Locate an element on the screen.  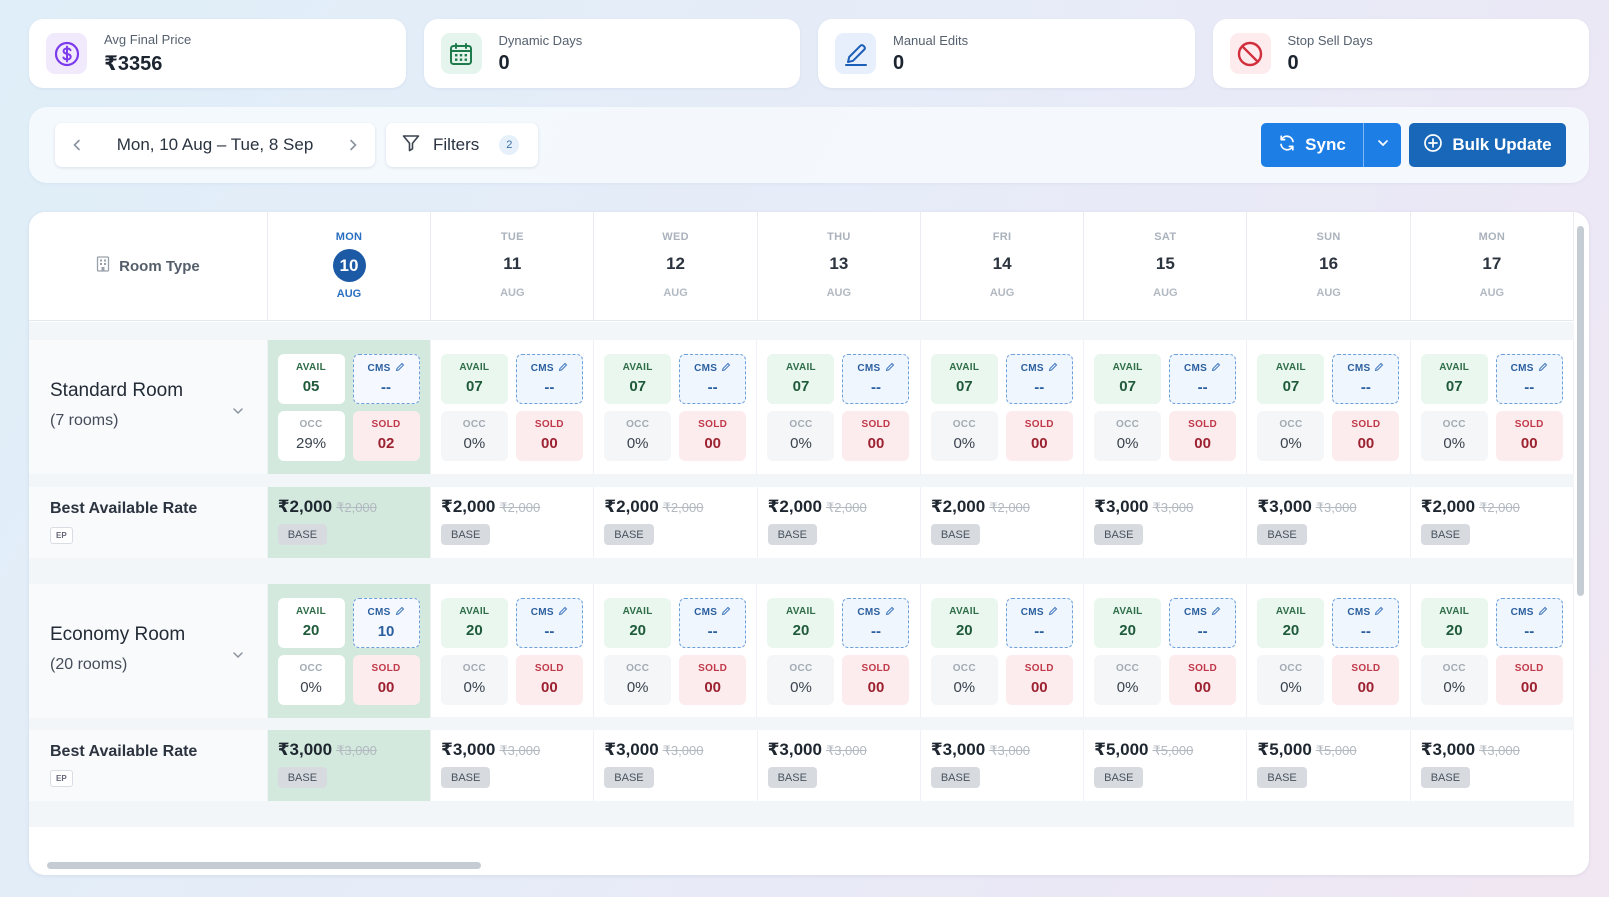
room-info: Standard Room (7 rooms) is located at coordinates (148, 407).